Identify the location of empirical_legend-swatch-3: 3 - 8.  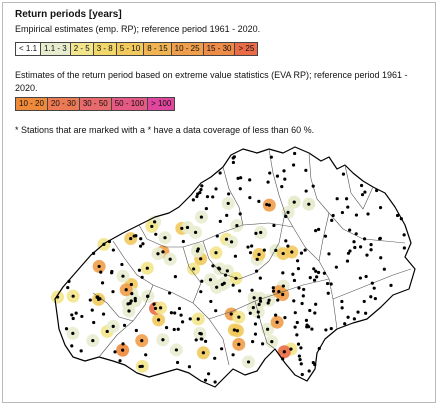
(105, 49).